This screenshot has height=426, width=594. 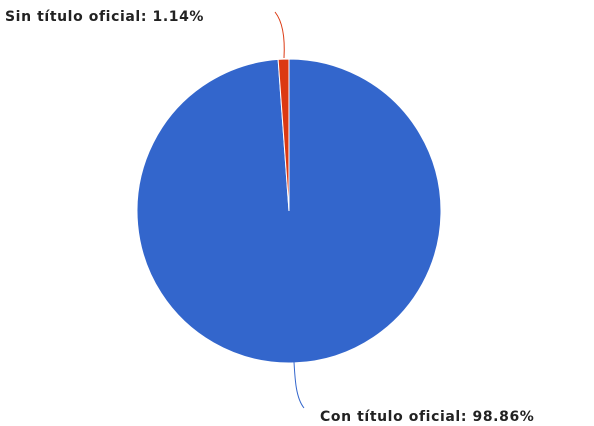 What do you see at coordinates (283, 135) in the screenshot?
I see `pie-slice-sin-titulo` at bounding box center [283, 135].